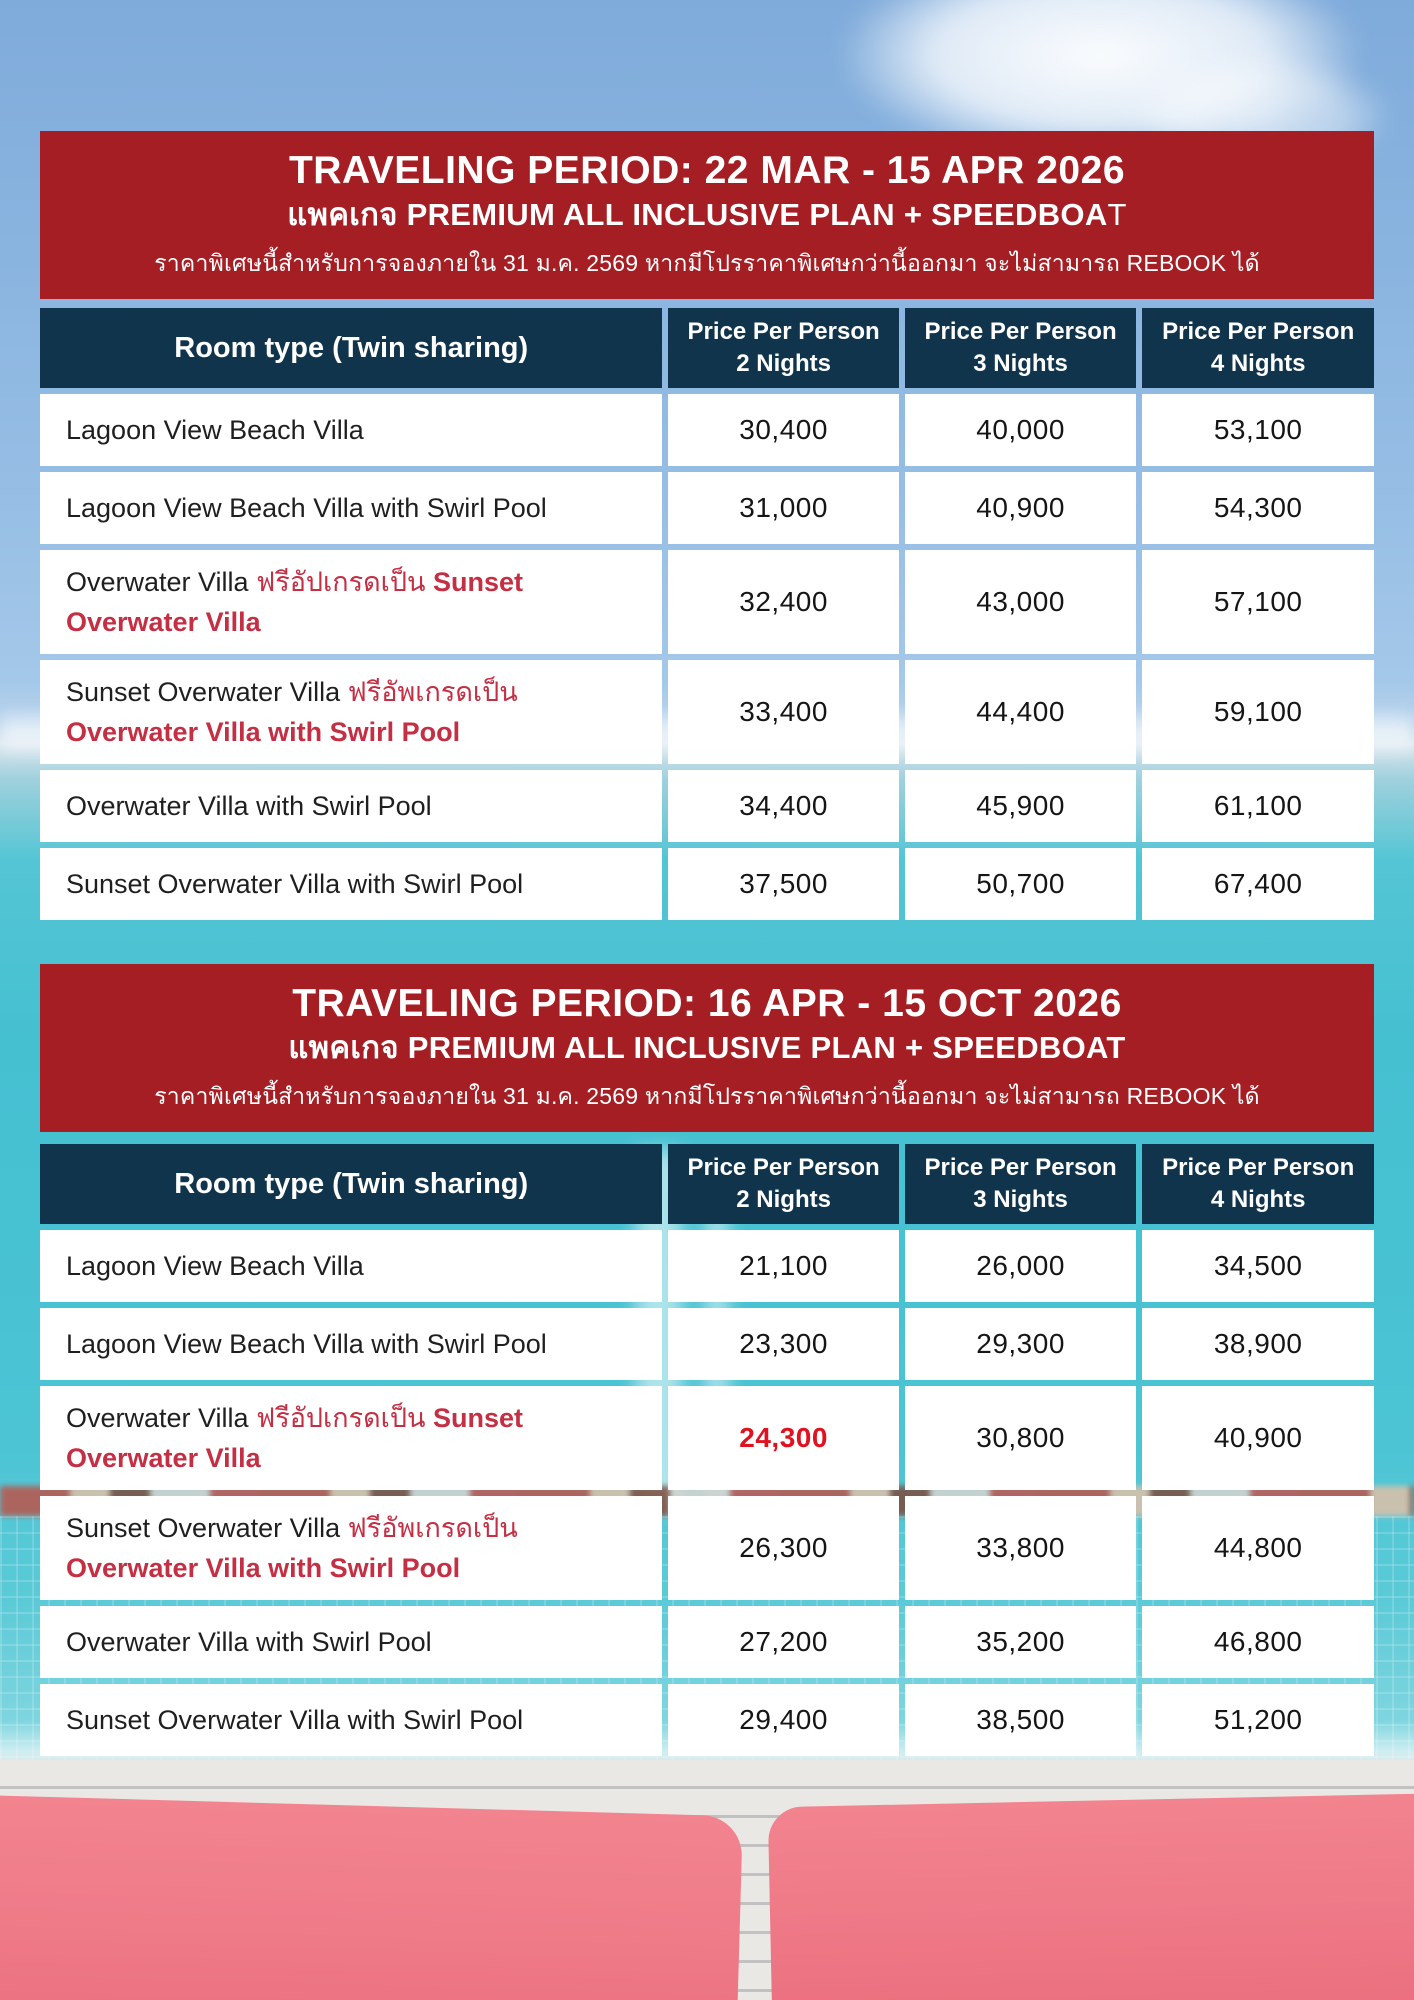 The image size is (1414, 2000). I want to click on banner-title: TRAVELING PERIOD: 16 APR - 15 OCT 2026, so click(707, 1004).